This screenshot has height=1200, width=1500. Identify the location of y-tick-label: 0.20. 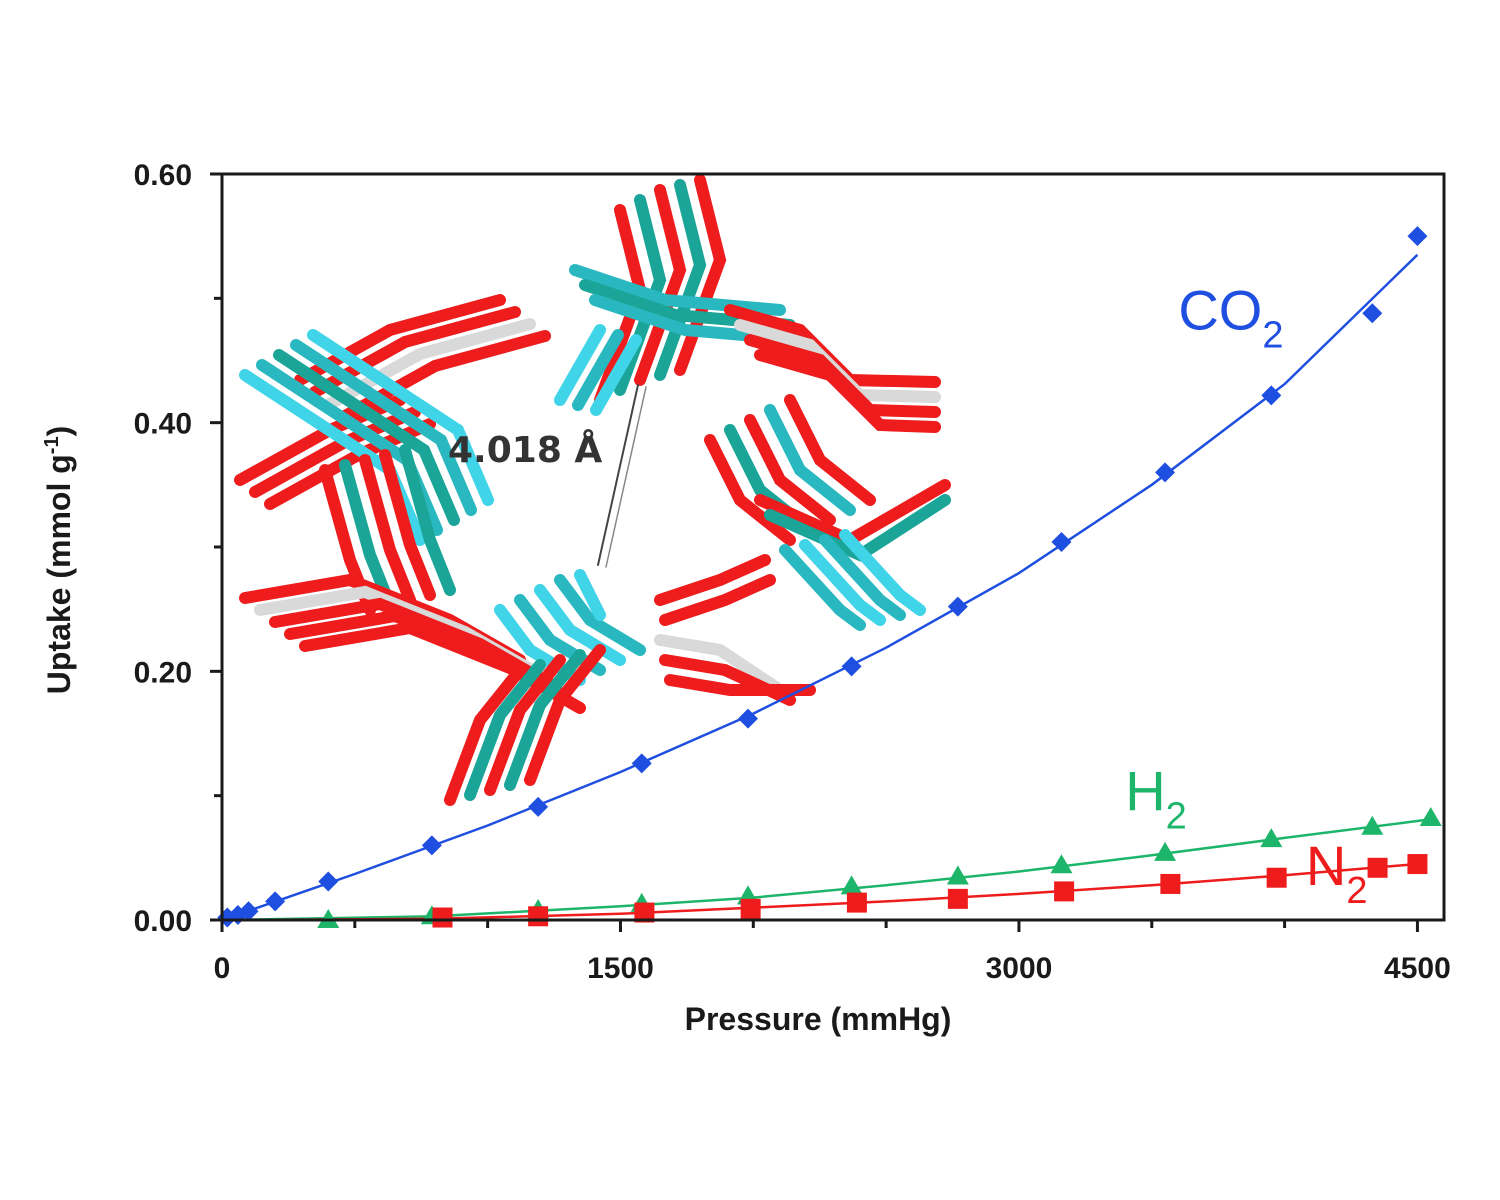
(163, 672).